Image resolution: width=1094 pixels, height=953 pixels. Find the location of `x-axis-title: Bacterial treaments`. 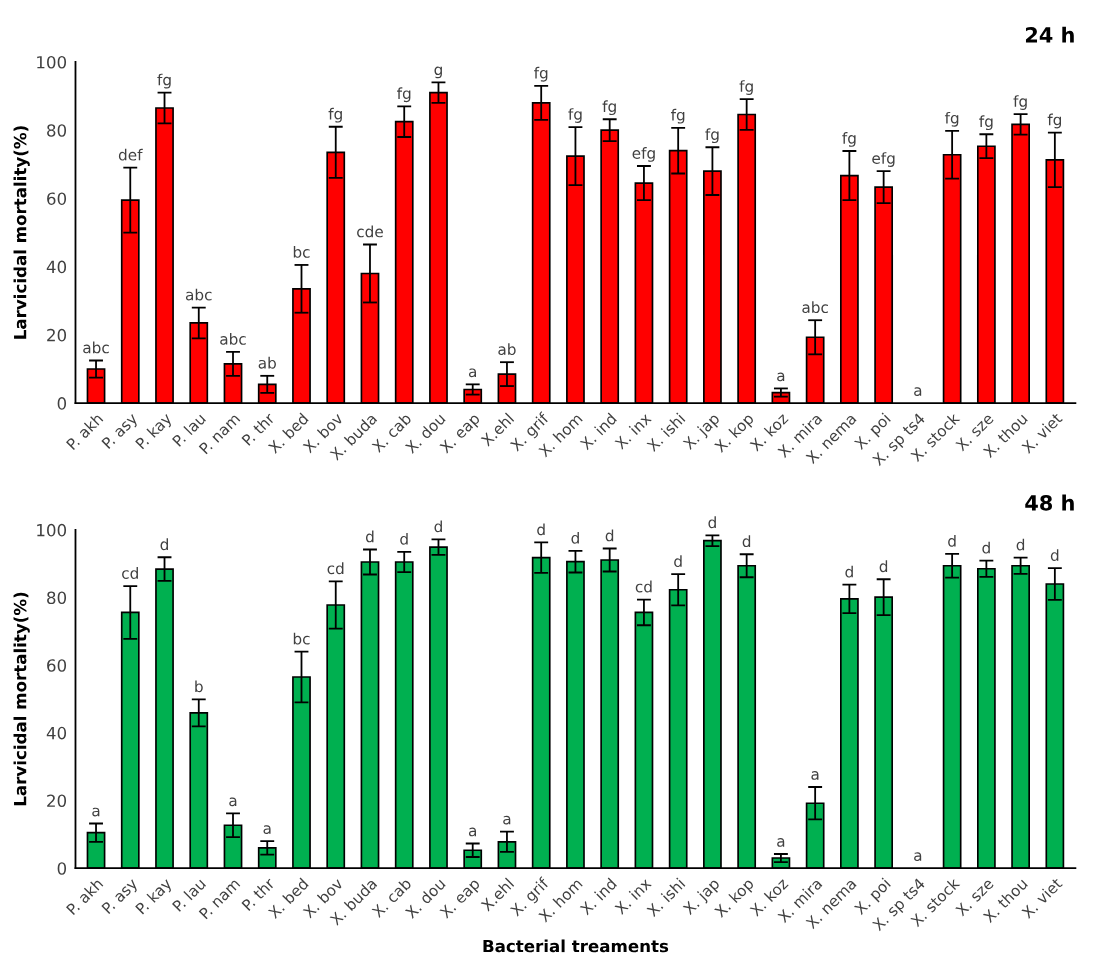

x-axis-title: Bacterial treaments is located at coordinates (576, 946).